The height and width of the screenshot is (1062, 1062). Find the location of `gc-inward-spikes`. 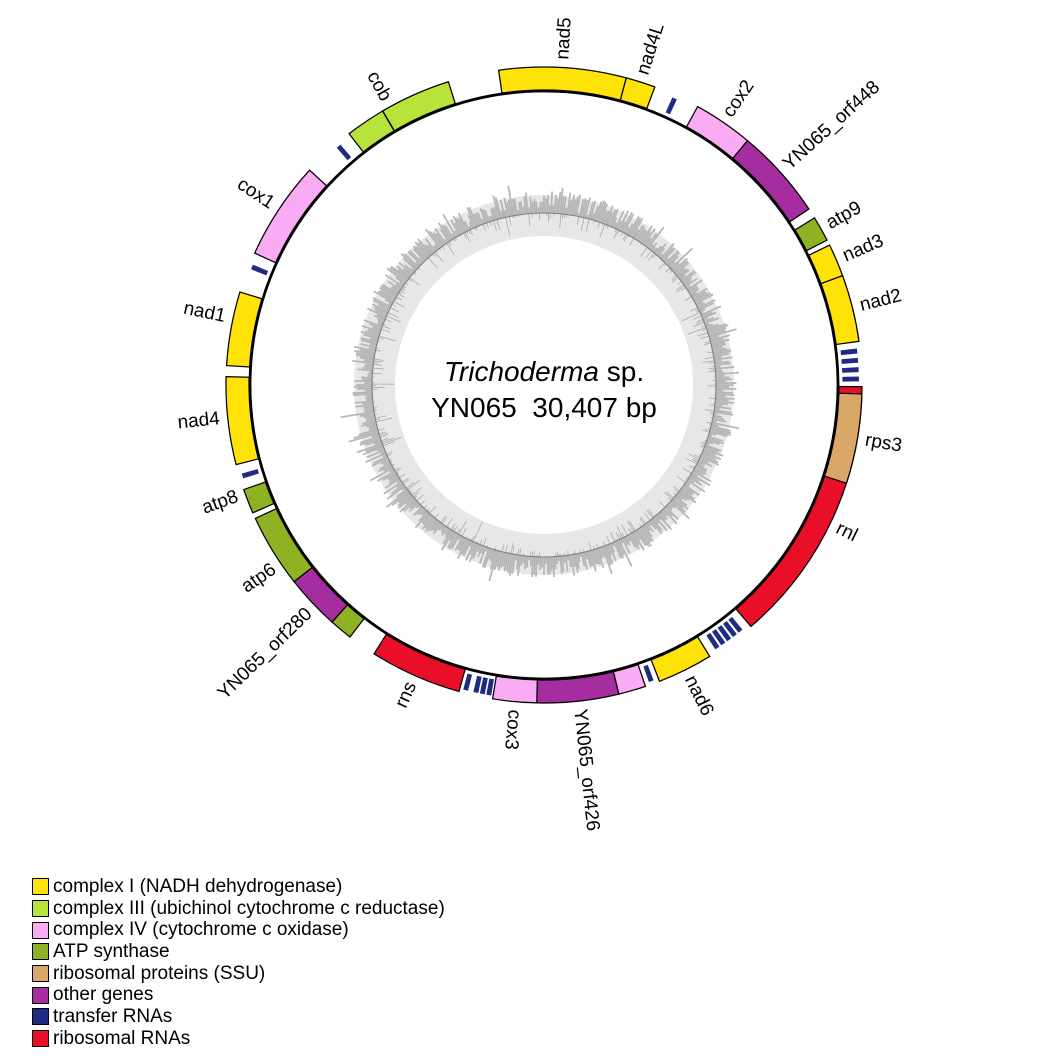

gc-inward-spikes is located at coordinates (544, 385).